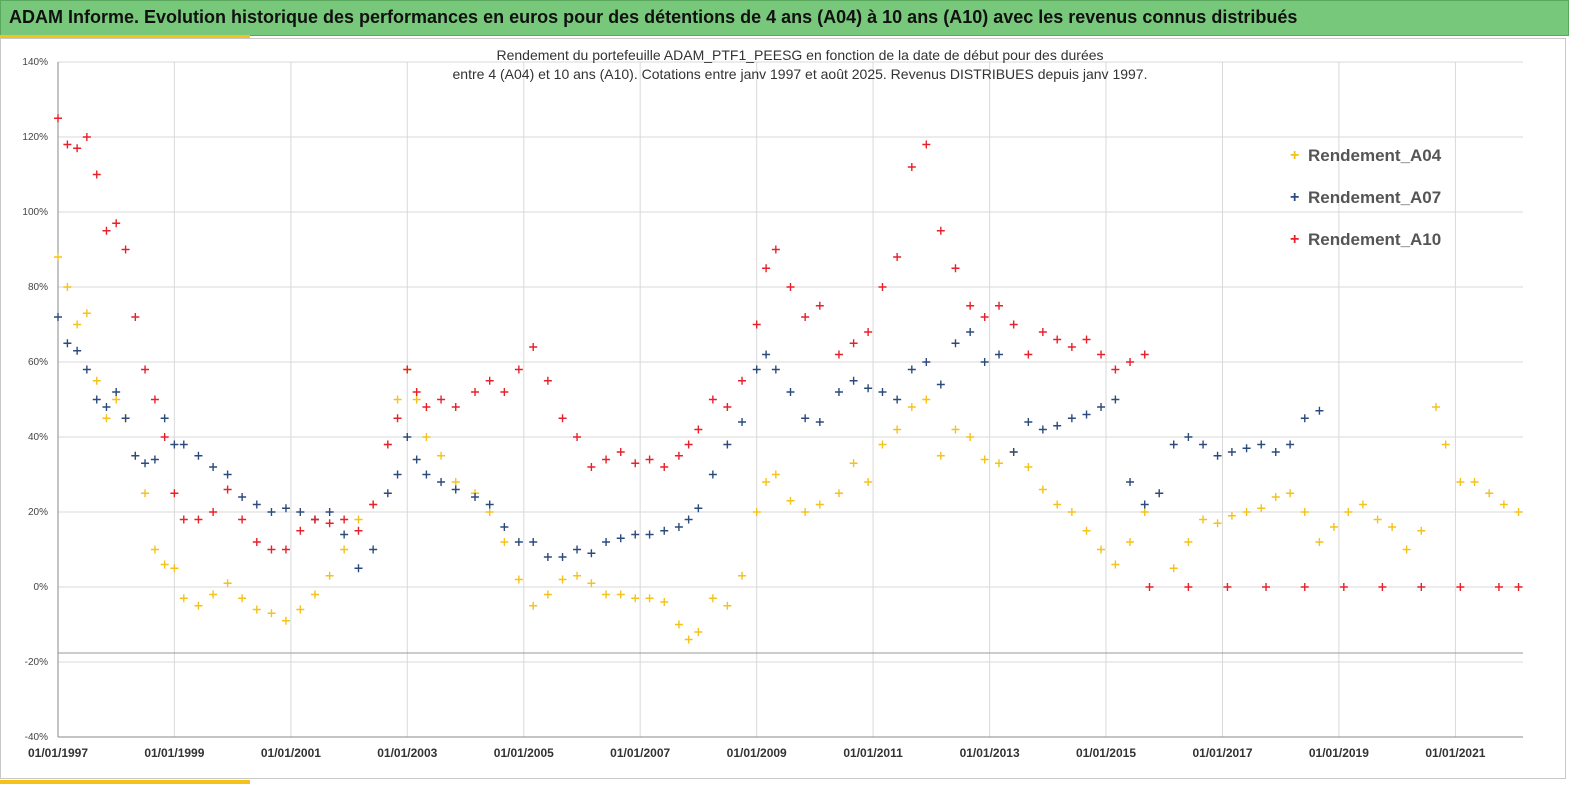 This screenshot has width=1569, height=785. Describe the element at coordinates (1222, 753) in the screenshot. I see `x-tick-label: 01/01/2017` at that location.